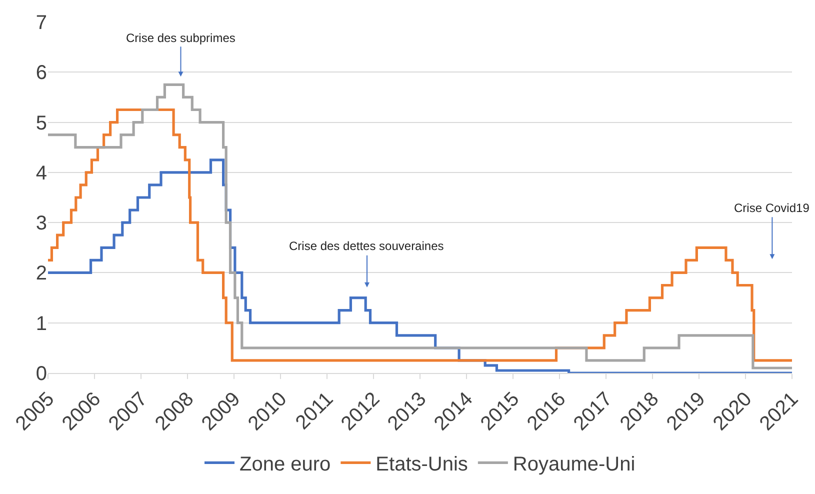 This screenshot has width=815, height=494. I want to click on y-tick-label: 3, so click(41, 223).